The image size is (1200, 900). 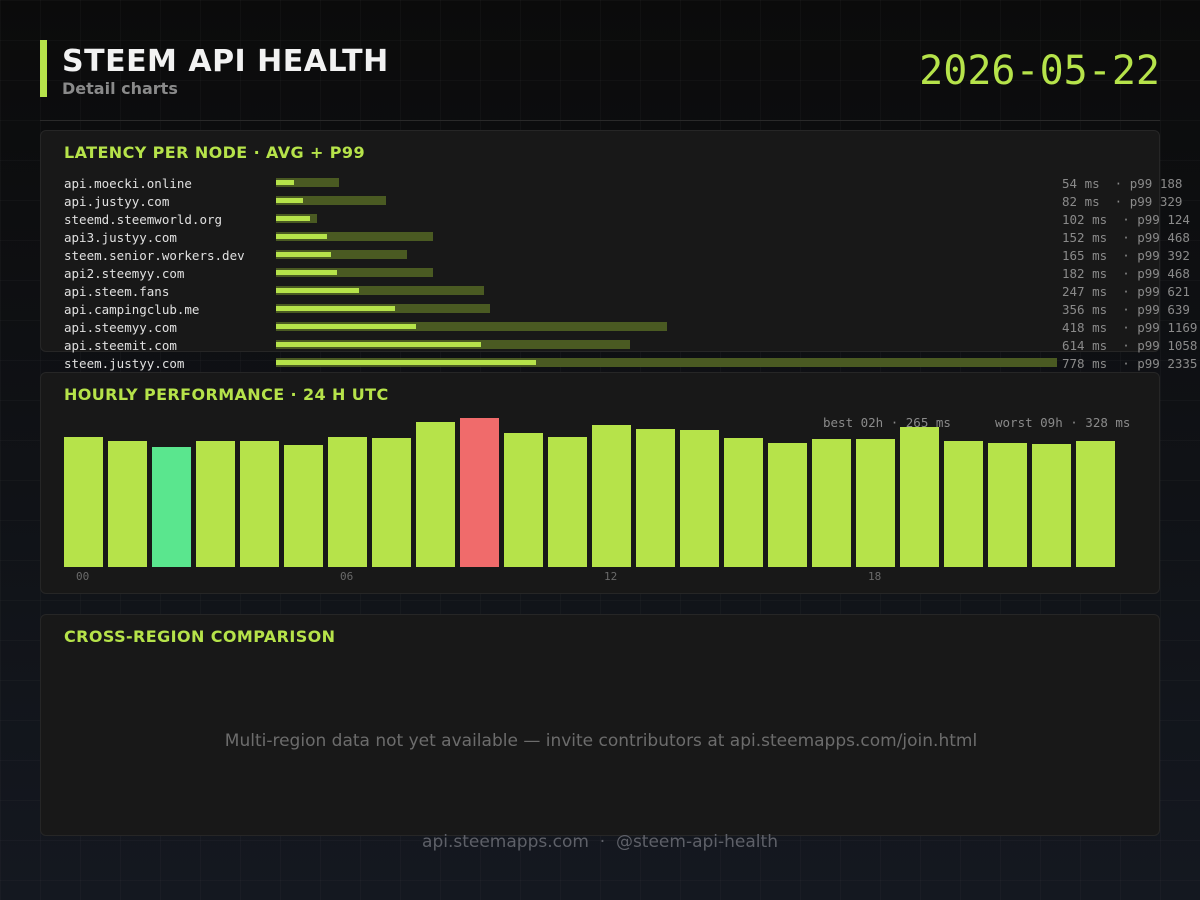 What do you see at coordinates (1122, 183) in the screenshot?
I see `latency-value-label: 54 ms · p99 188` at bounding box center [1122, 183].